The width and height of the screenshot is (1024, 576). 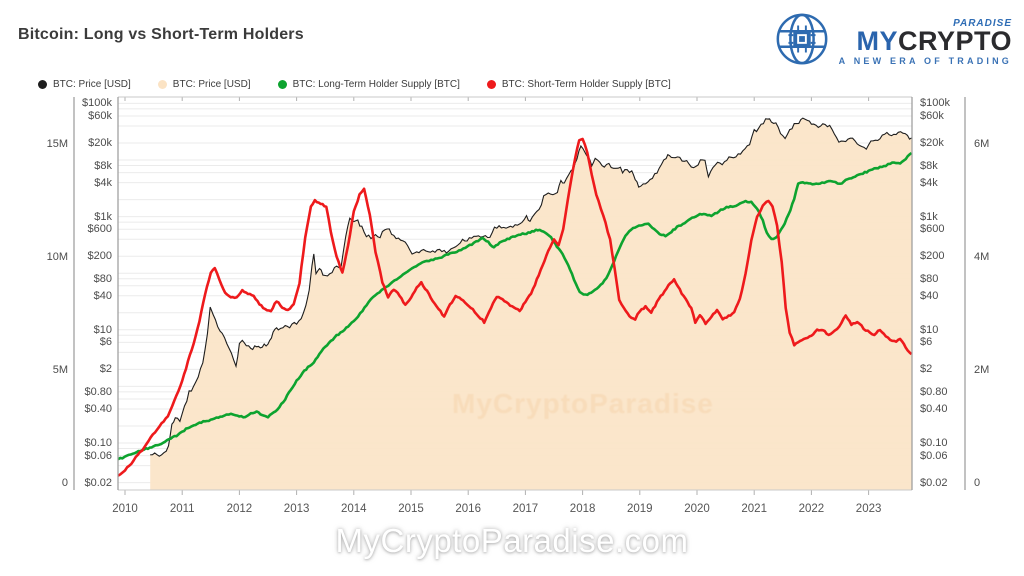 What do you see at coordinates (934, 443) in the screenshot?
I see `price-right-tick-label: $0.10` at bounding box center [934, 443].